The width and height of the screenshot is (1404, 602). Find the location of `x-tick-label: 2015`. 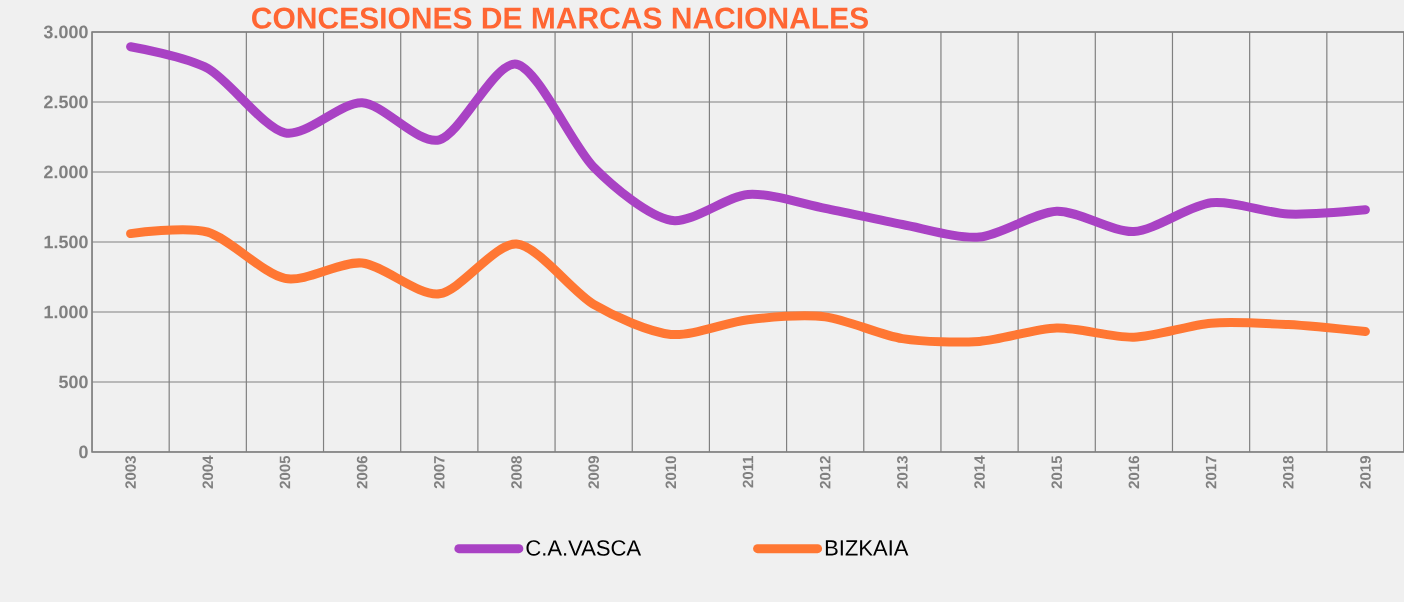

x-tick-label: 2015 is located at coordinates (1057, 472).